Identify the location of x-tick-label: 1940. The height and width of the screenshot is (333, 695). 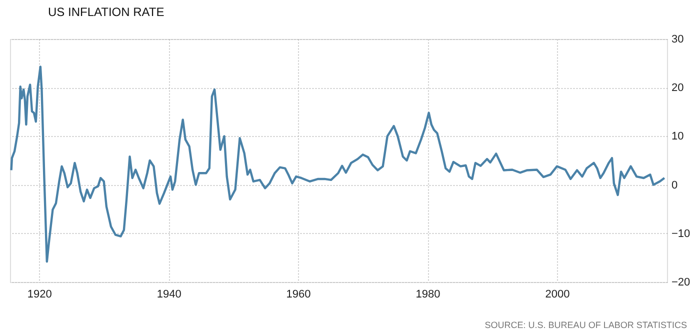
(169, 294).